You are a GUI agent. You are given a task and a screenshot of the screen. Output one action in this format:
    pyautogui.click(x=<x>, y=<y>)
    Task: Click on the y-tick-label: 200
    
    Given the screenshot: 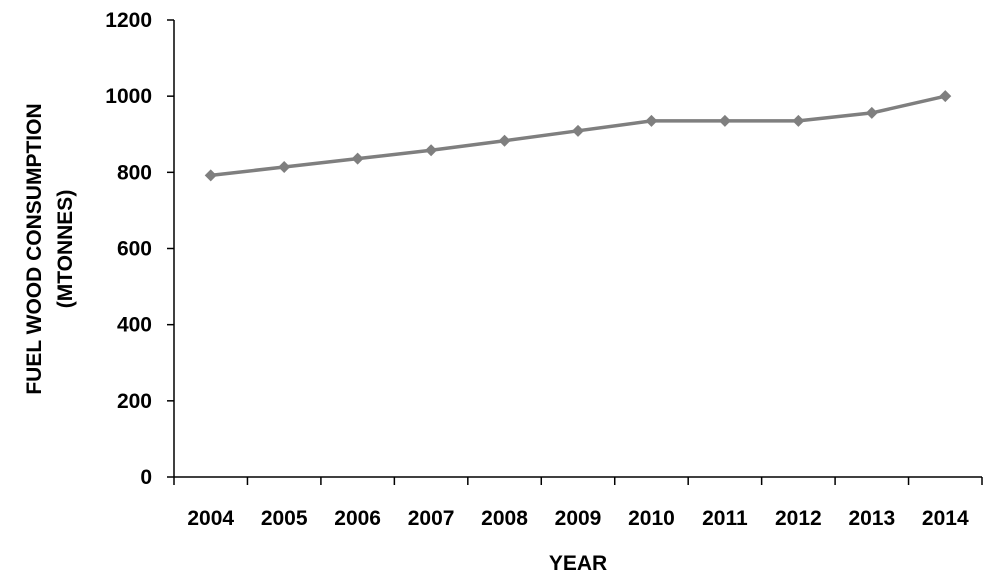 What is the action you would take?
    pyautogui.click(x=134, y=401)
    